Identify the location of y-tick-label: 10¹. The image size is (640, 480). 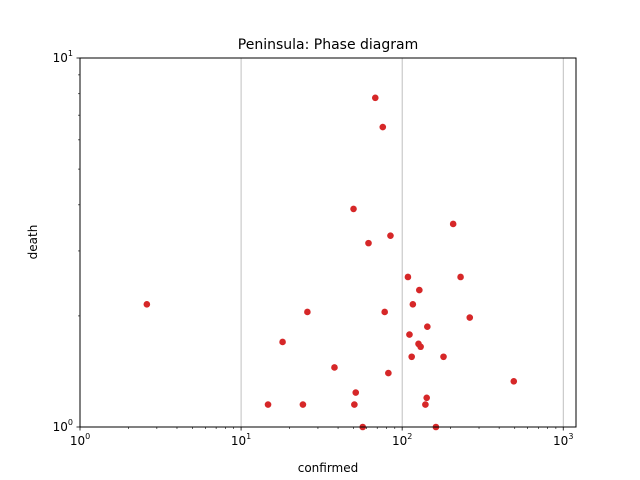
(63, 57).